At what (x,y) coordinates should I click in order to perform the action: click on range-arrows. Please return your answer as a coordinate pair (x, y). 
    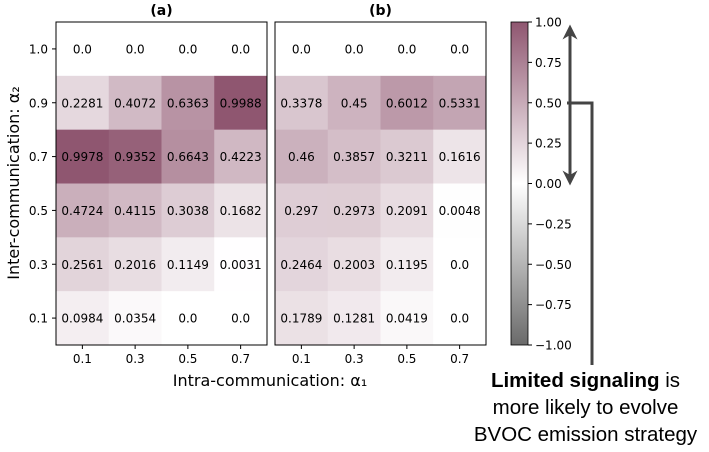
    Looking at the image, I should click on (578, 194).